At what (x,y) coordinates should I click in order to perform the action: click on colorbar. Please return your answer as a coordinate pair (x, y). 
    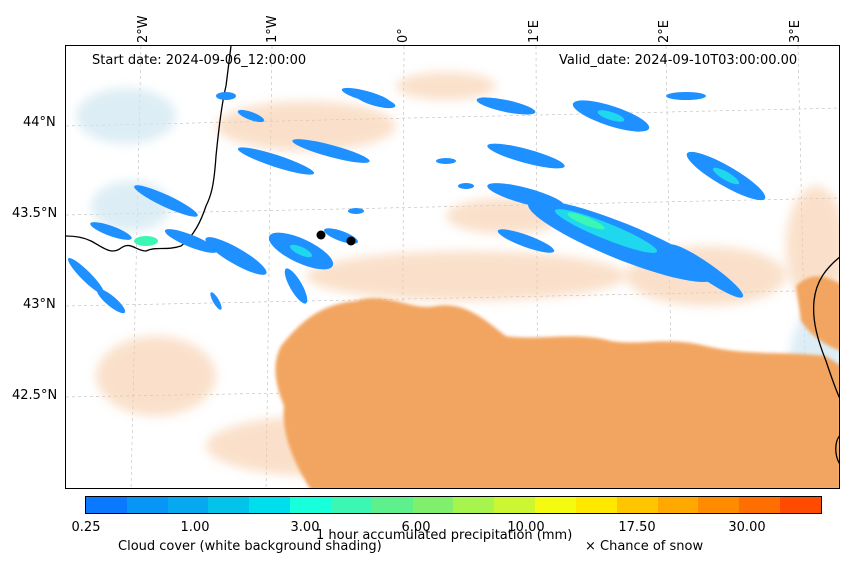
    Looking at the image, I should click on (453, 505).